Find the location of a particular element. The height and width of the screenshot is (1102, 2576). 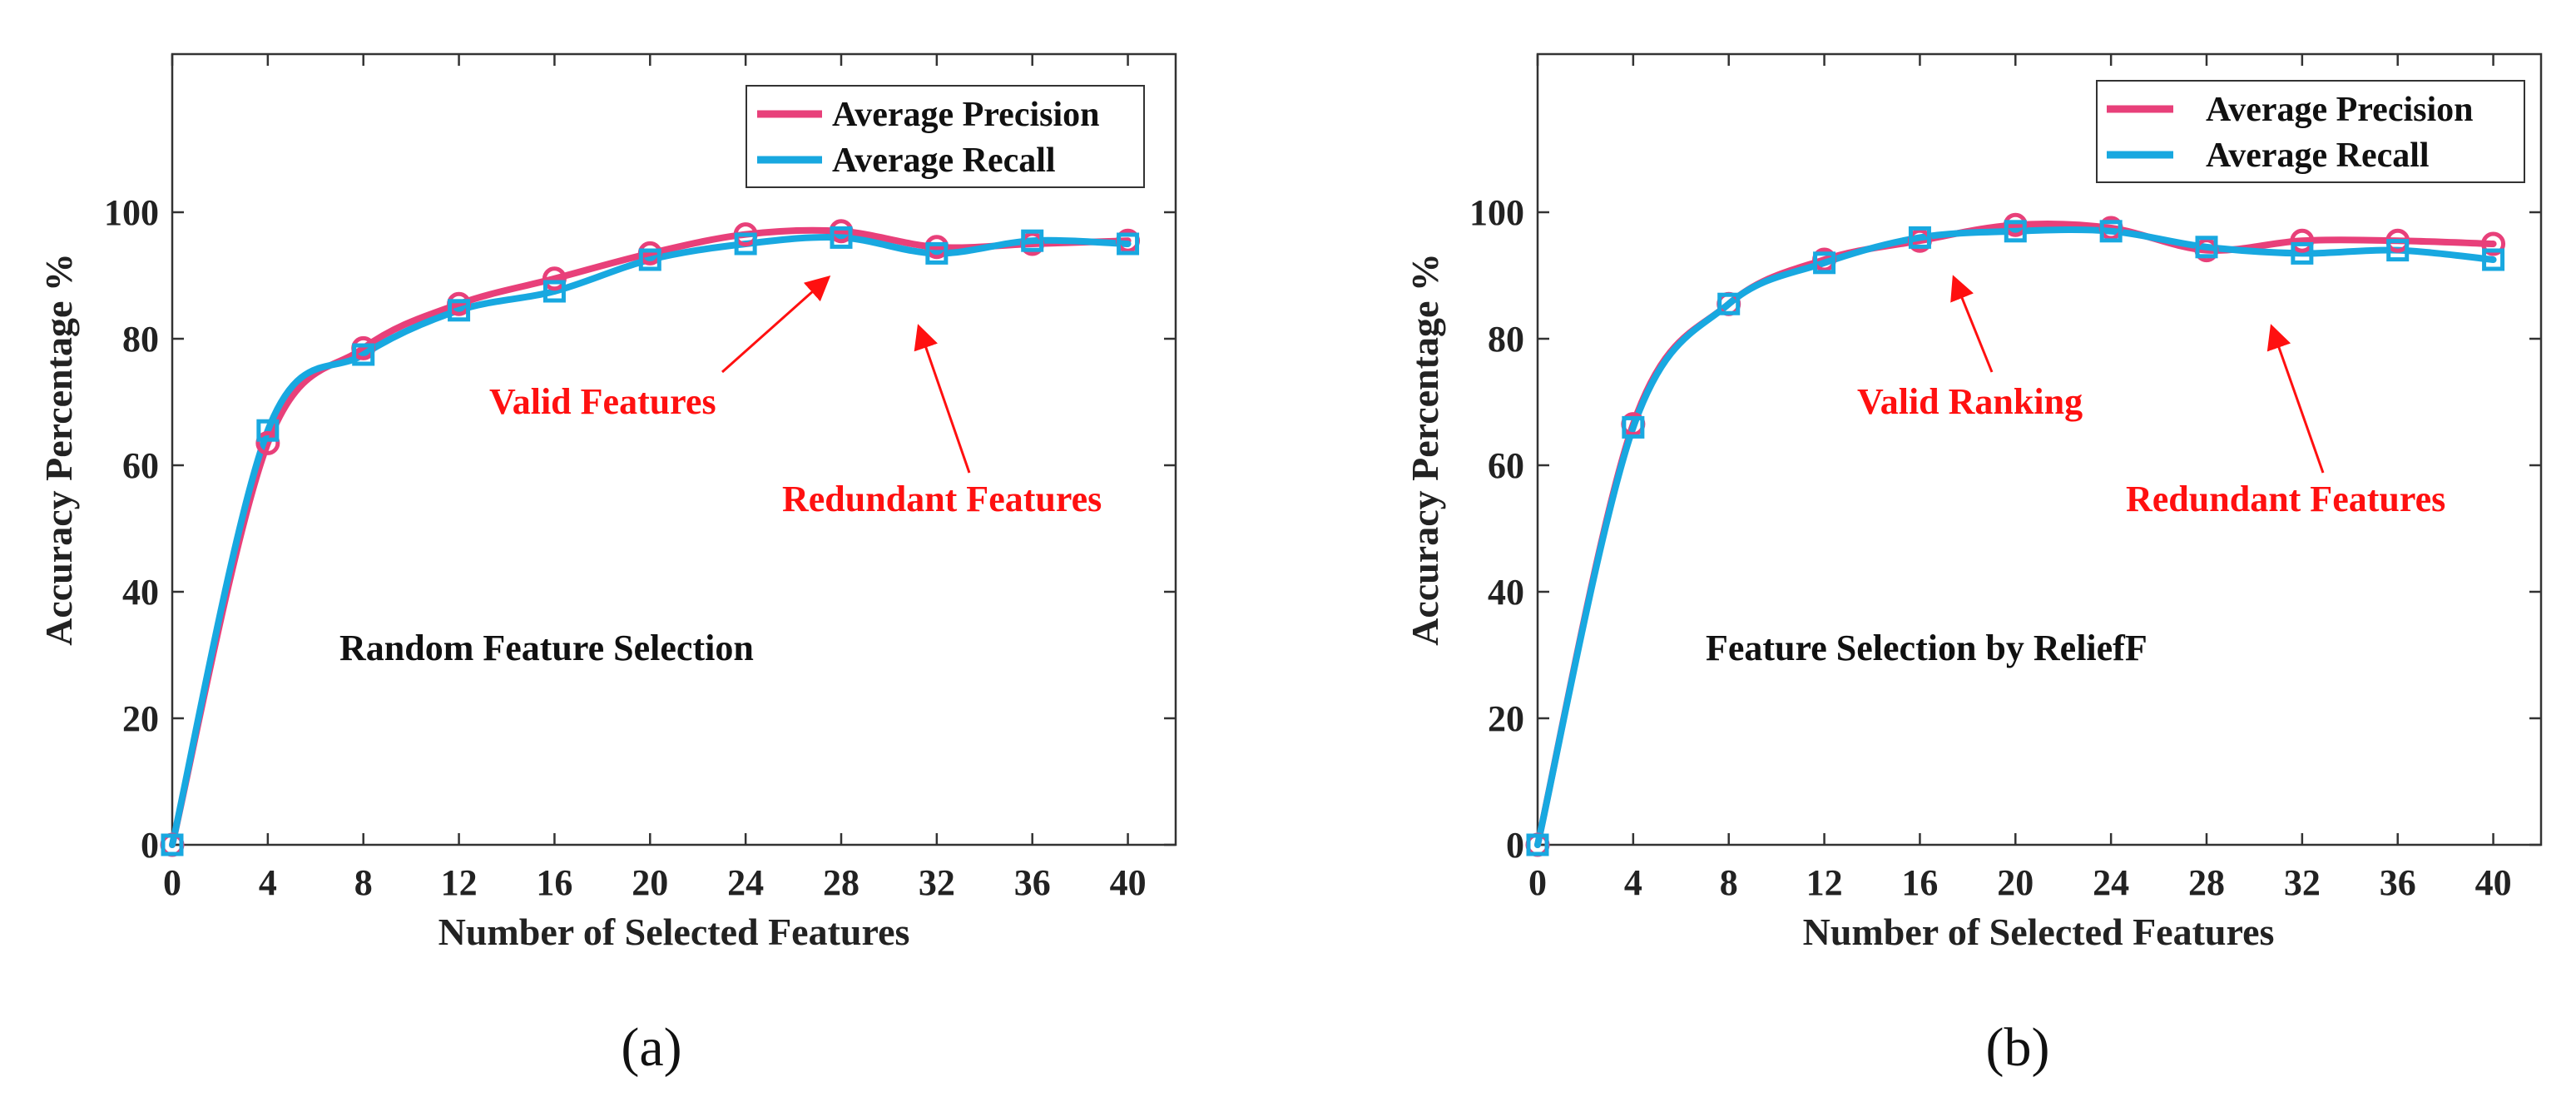

annotation-redundant: Redundant Features is located at coordinates (942, 421).